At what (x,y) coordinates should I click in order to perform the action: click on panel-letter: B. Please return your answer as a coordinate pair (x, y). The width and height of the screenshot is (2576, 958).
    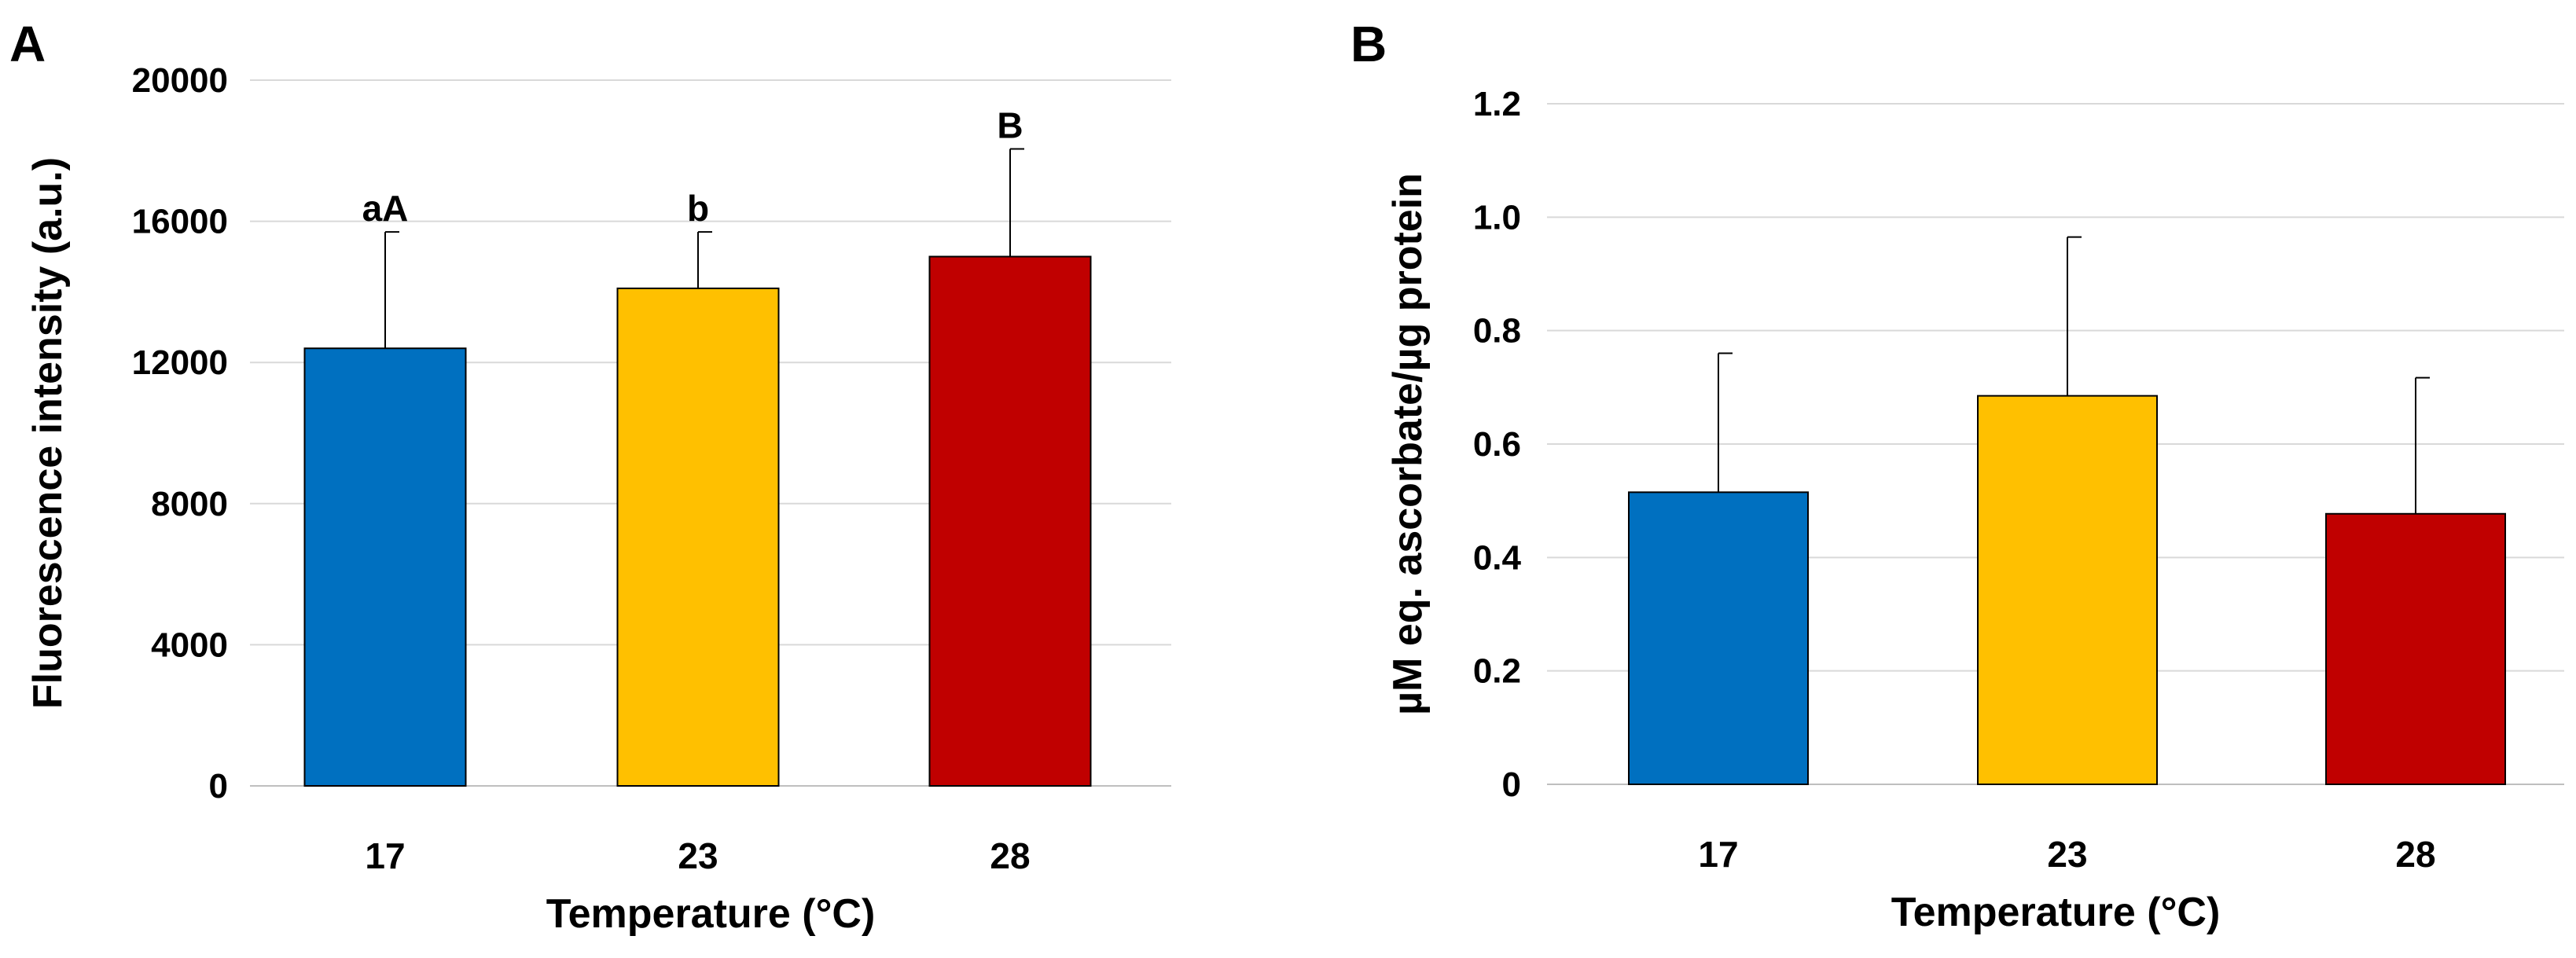
    Looking at the image, I should click on (1368, 44).